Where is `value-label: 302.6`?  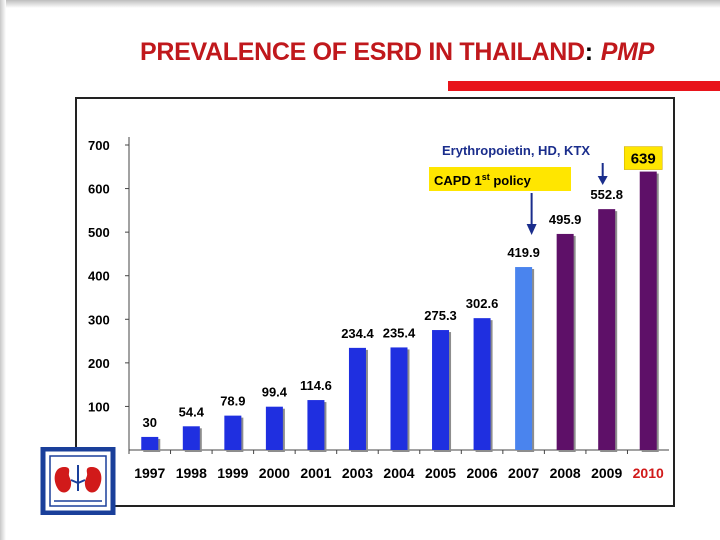
value-label: 302.6 is located at coordinates (482, 303).